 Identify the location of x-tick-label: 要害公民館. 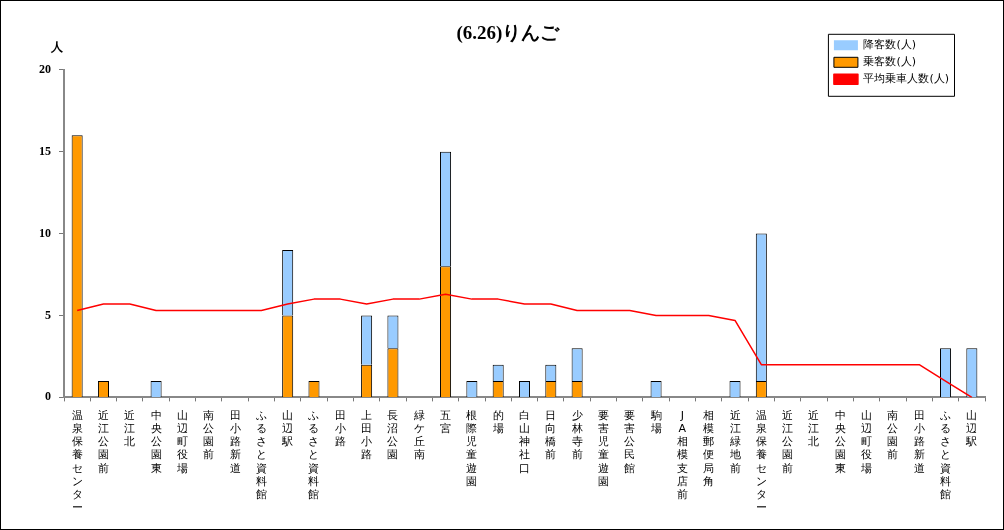
(630, 441).